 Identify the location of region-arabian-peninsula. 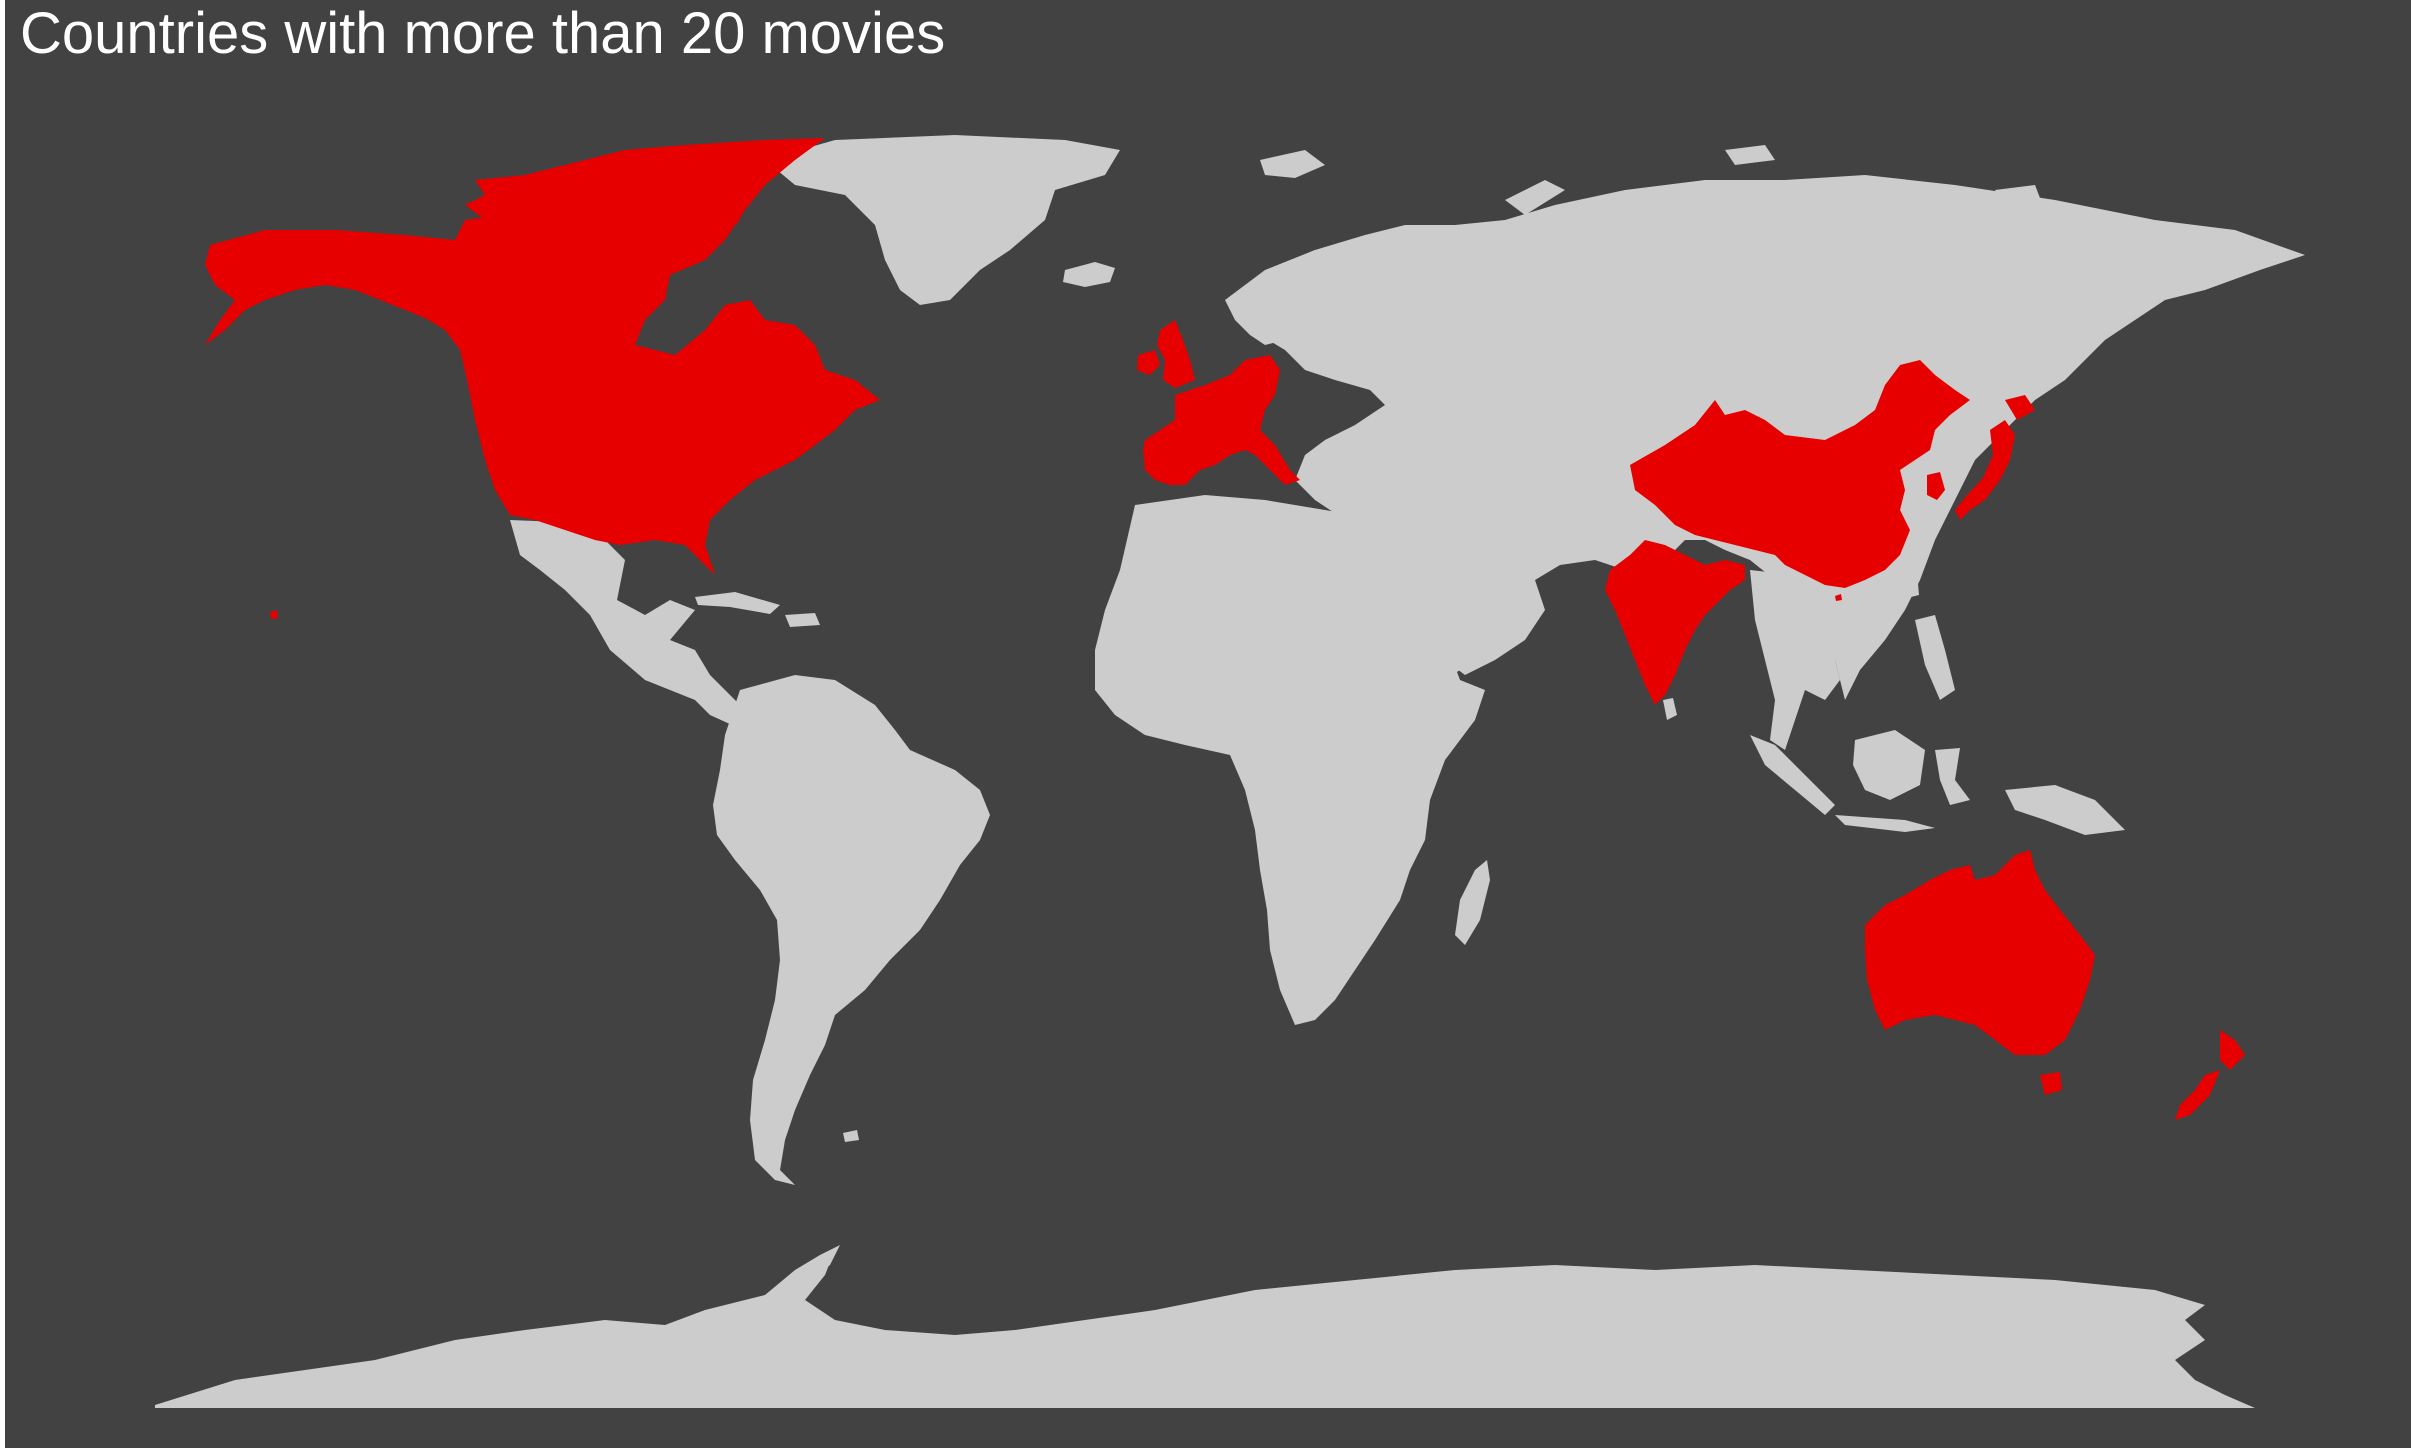
(1475, 602).